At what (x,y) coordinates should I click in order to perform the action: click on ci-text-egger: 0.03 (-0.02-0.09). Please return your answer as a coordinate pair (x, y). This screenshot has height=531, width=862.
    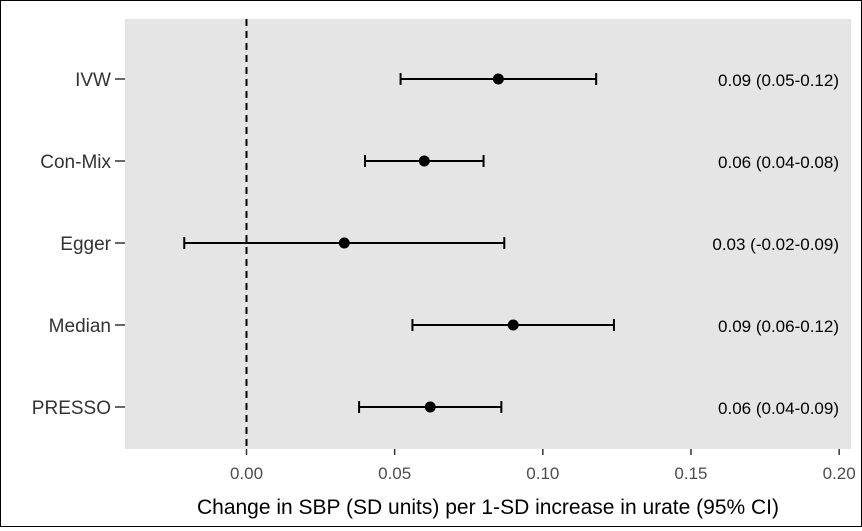
    Looking at the image, I should click on (775, 244).